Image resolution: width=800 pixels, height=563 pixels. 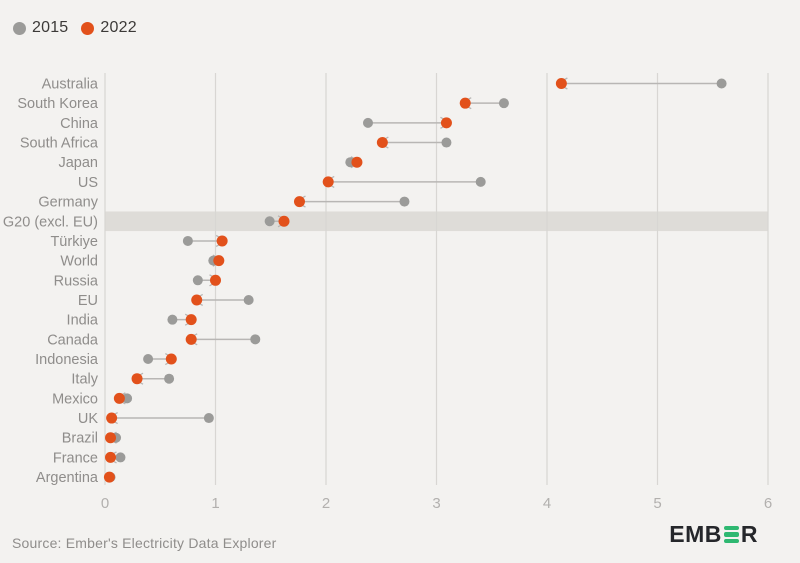 I want to click on ember-logo-green-e-icon, so click(x=731, y=534).